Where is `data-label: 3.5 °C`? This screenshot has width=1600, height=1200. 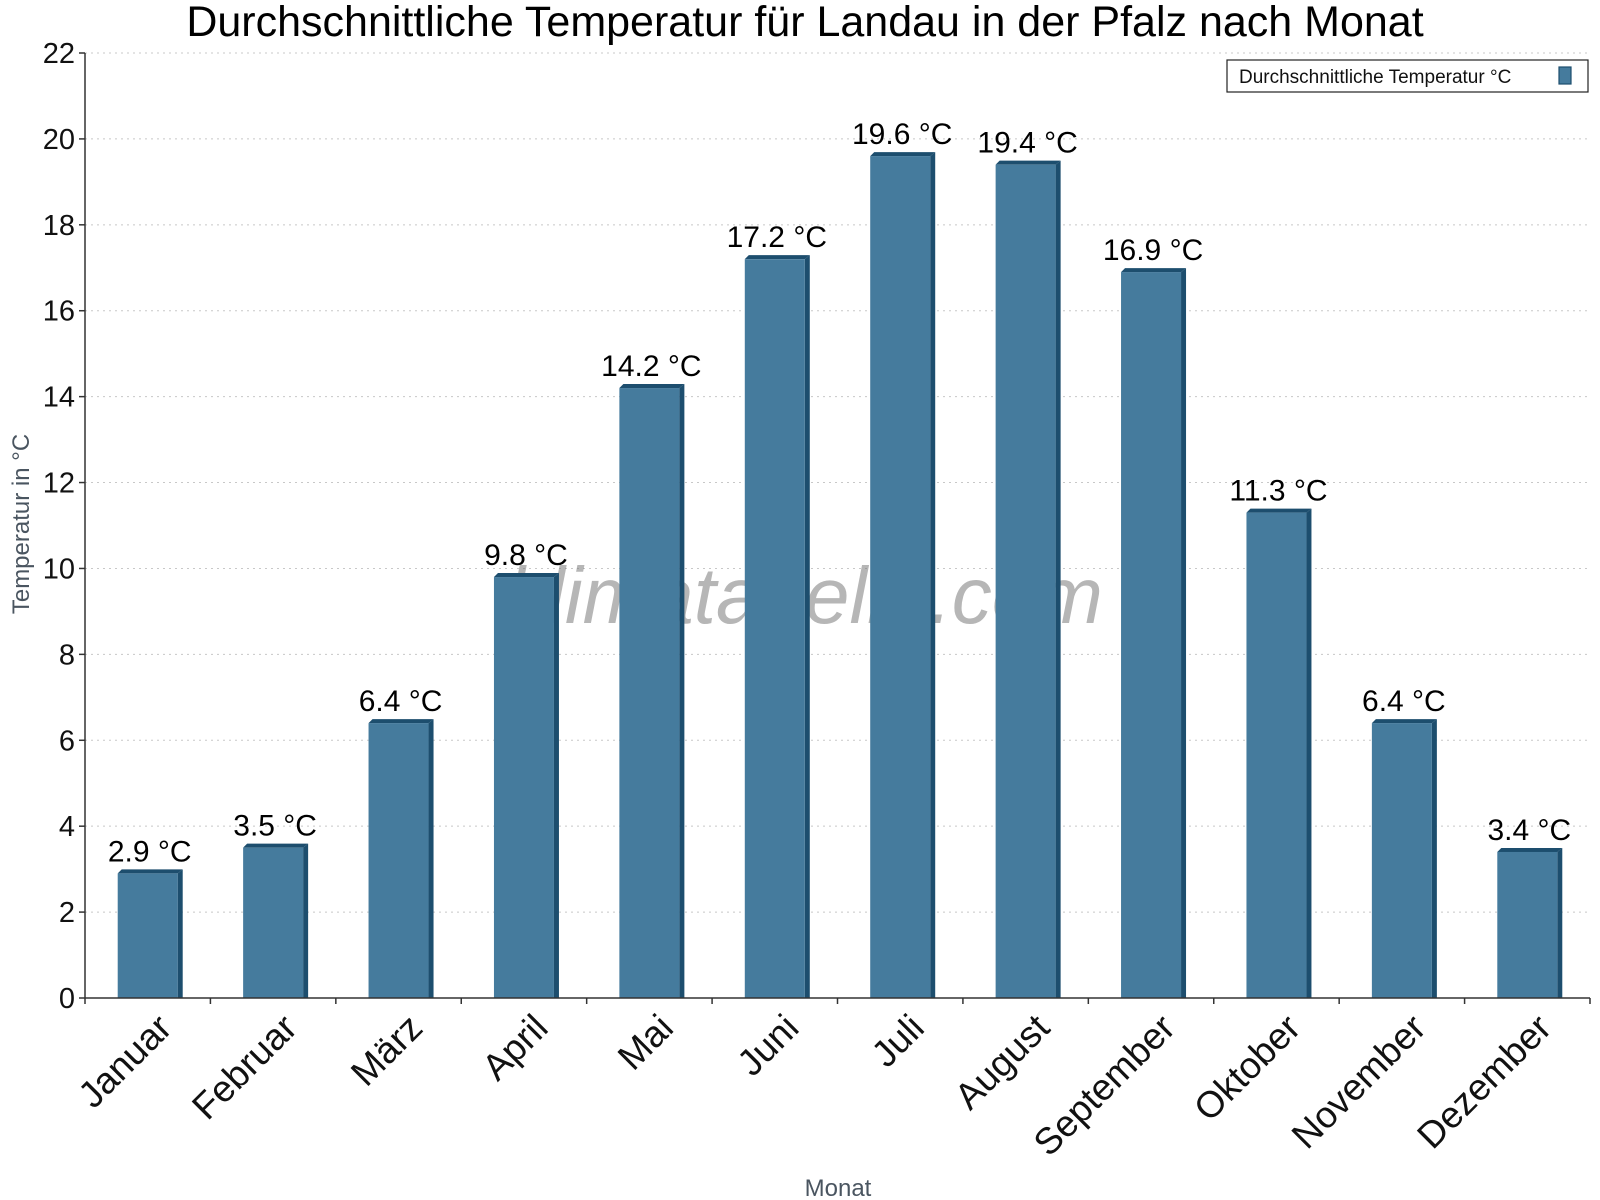 data-label: 3.5 °C is located at coordinates (275, 826).